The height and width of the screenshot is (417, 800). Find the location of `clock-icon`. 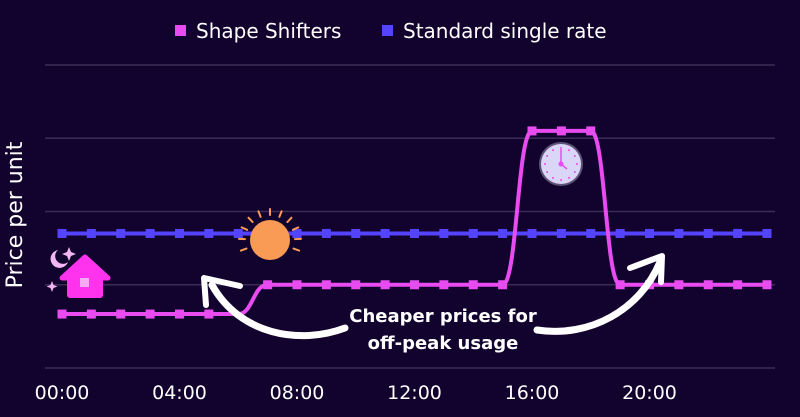

clock-icon is located at coordinates (561, 164).